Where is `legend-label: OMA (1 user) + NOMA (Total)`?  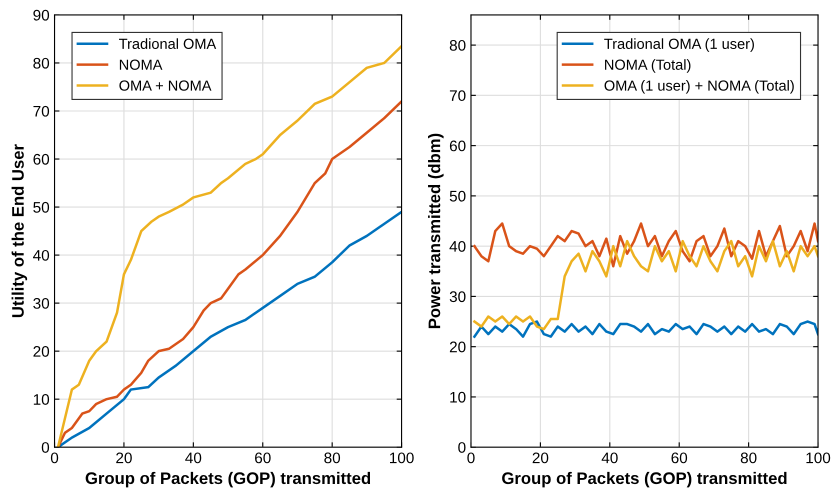 legend-label: OMA (1 user) + NOMA (Total) is located at coordinates (699, 87).